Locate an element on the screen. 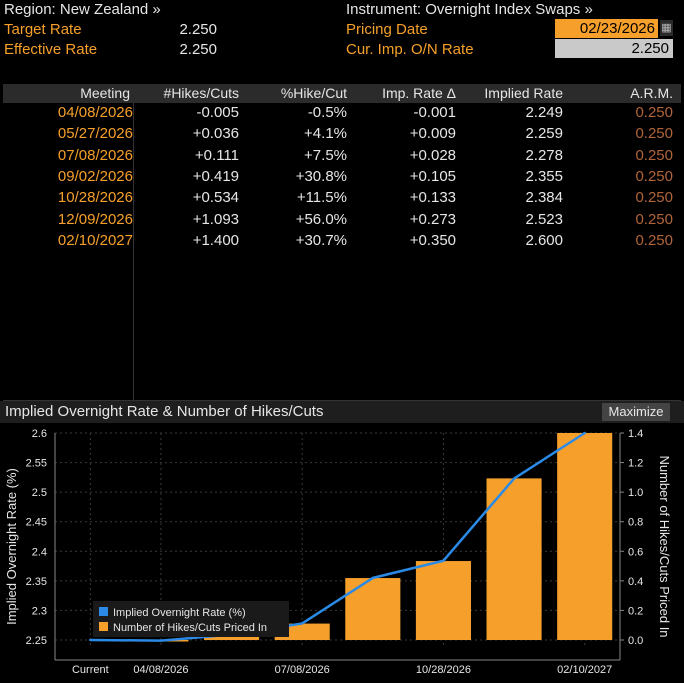 Image resolution: width=684 pixels, height=683 pixels. region-selector: Region: New Zealand » is located at coordinates (82, 9).